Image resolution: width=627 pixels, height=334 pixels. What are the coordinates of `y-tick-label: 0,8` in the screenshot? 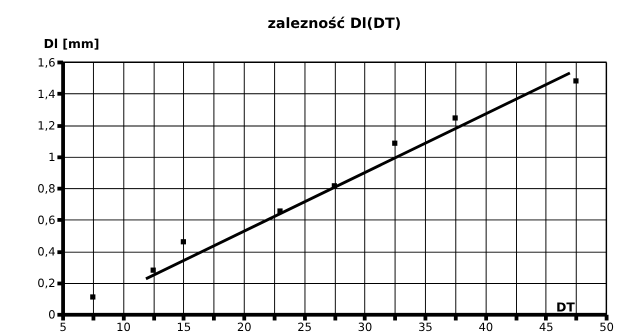 It's located at (46, 188).